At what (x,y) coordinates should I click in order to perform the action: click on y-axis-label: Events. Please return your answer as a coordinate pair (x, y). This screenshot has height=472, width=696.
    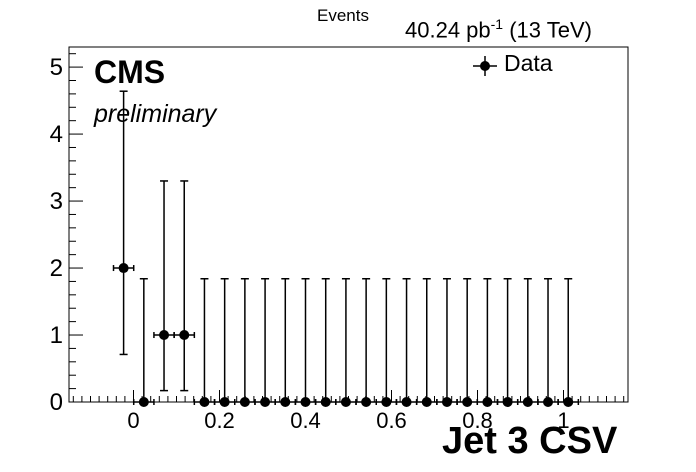
    Looking at the image, I should click on (343, 15).